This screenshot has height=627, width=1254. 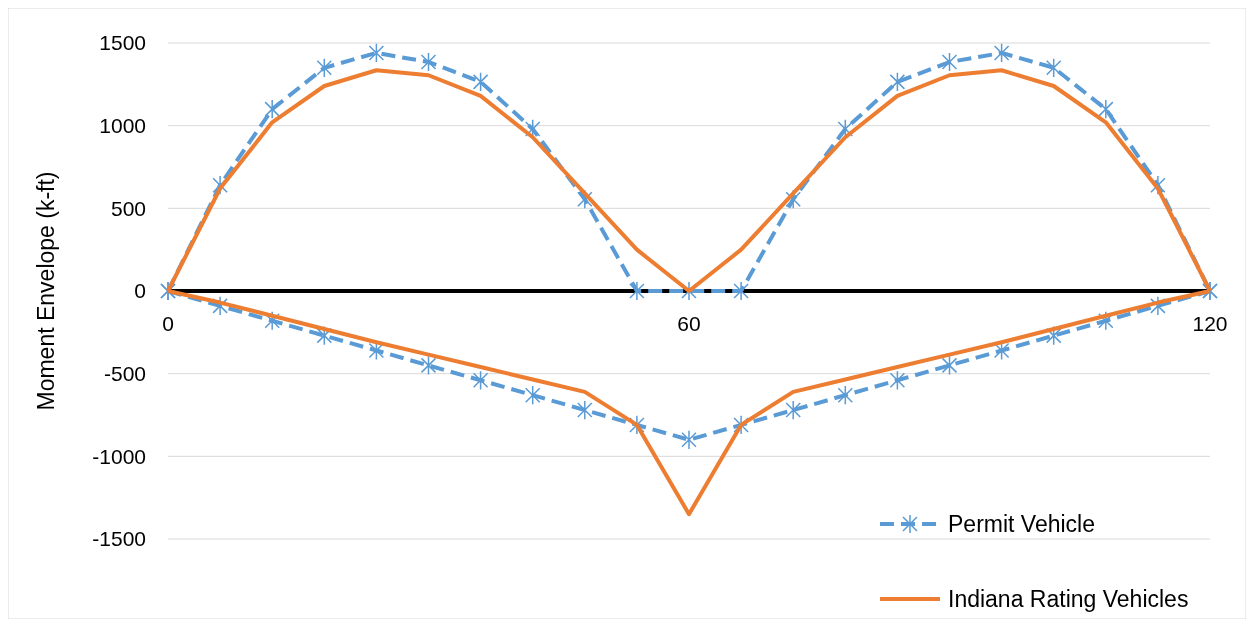 I want to click on y-tick-label: 500, so click(x=128, y=208).